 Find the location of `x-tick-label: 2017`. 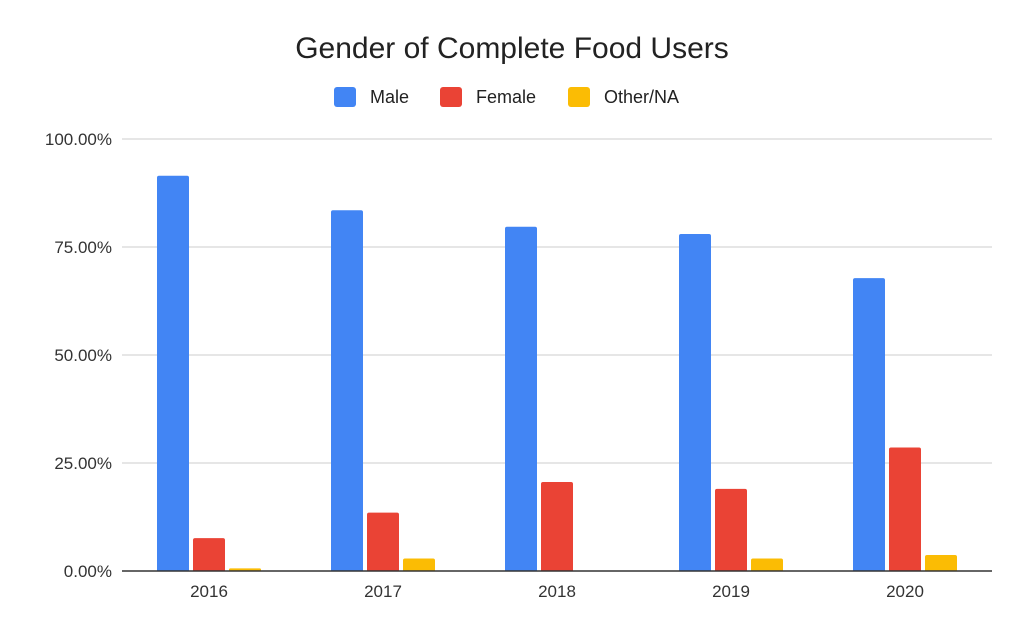

x-tick-label: 2017 is located at coordinates (383, 591).